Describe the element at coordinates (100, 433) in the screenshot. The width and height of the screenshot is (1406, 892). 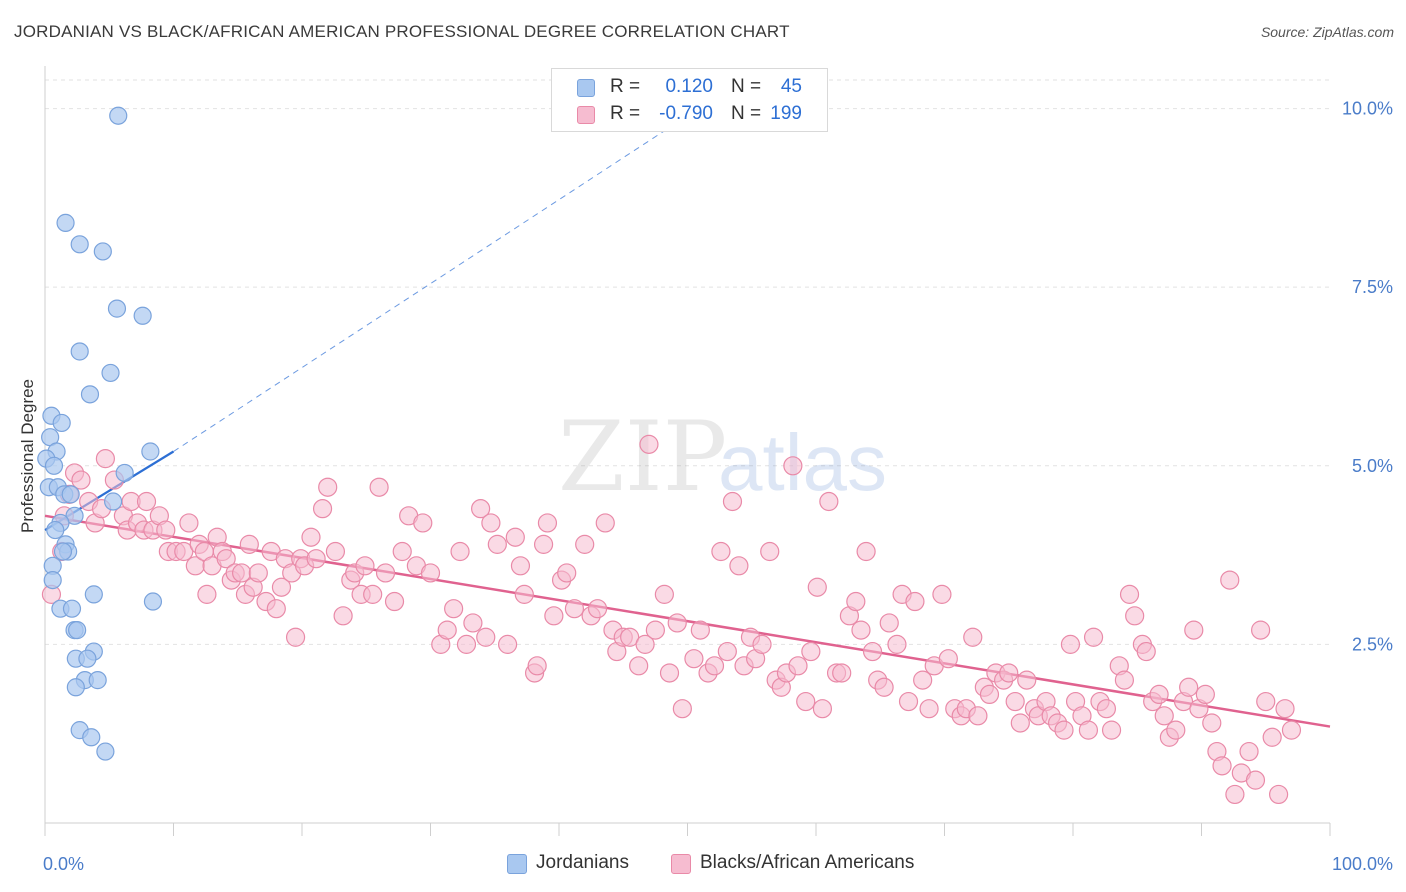
I see `series-jordanians` at that location.